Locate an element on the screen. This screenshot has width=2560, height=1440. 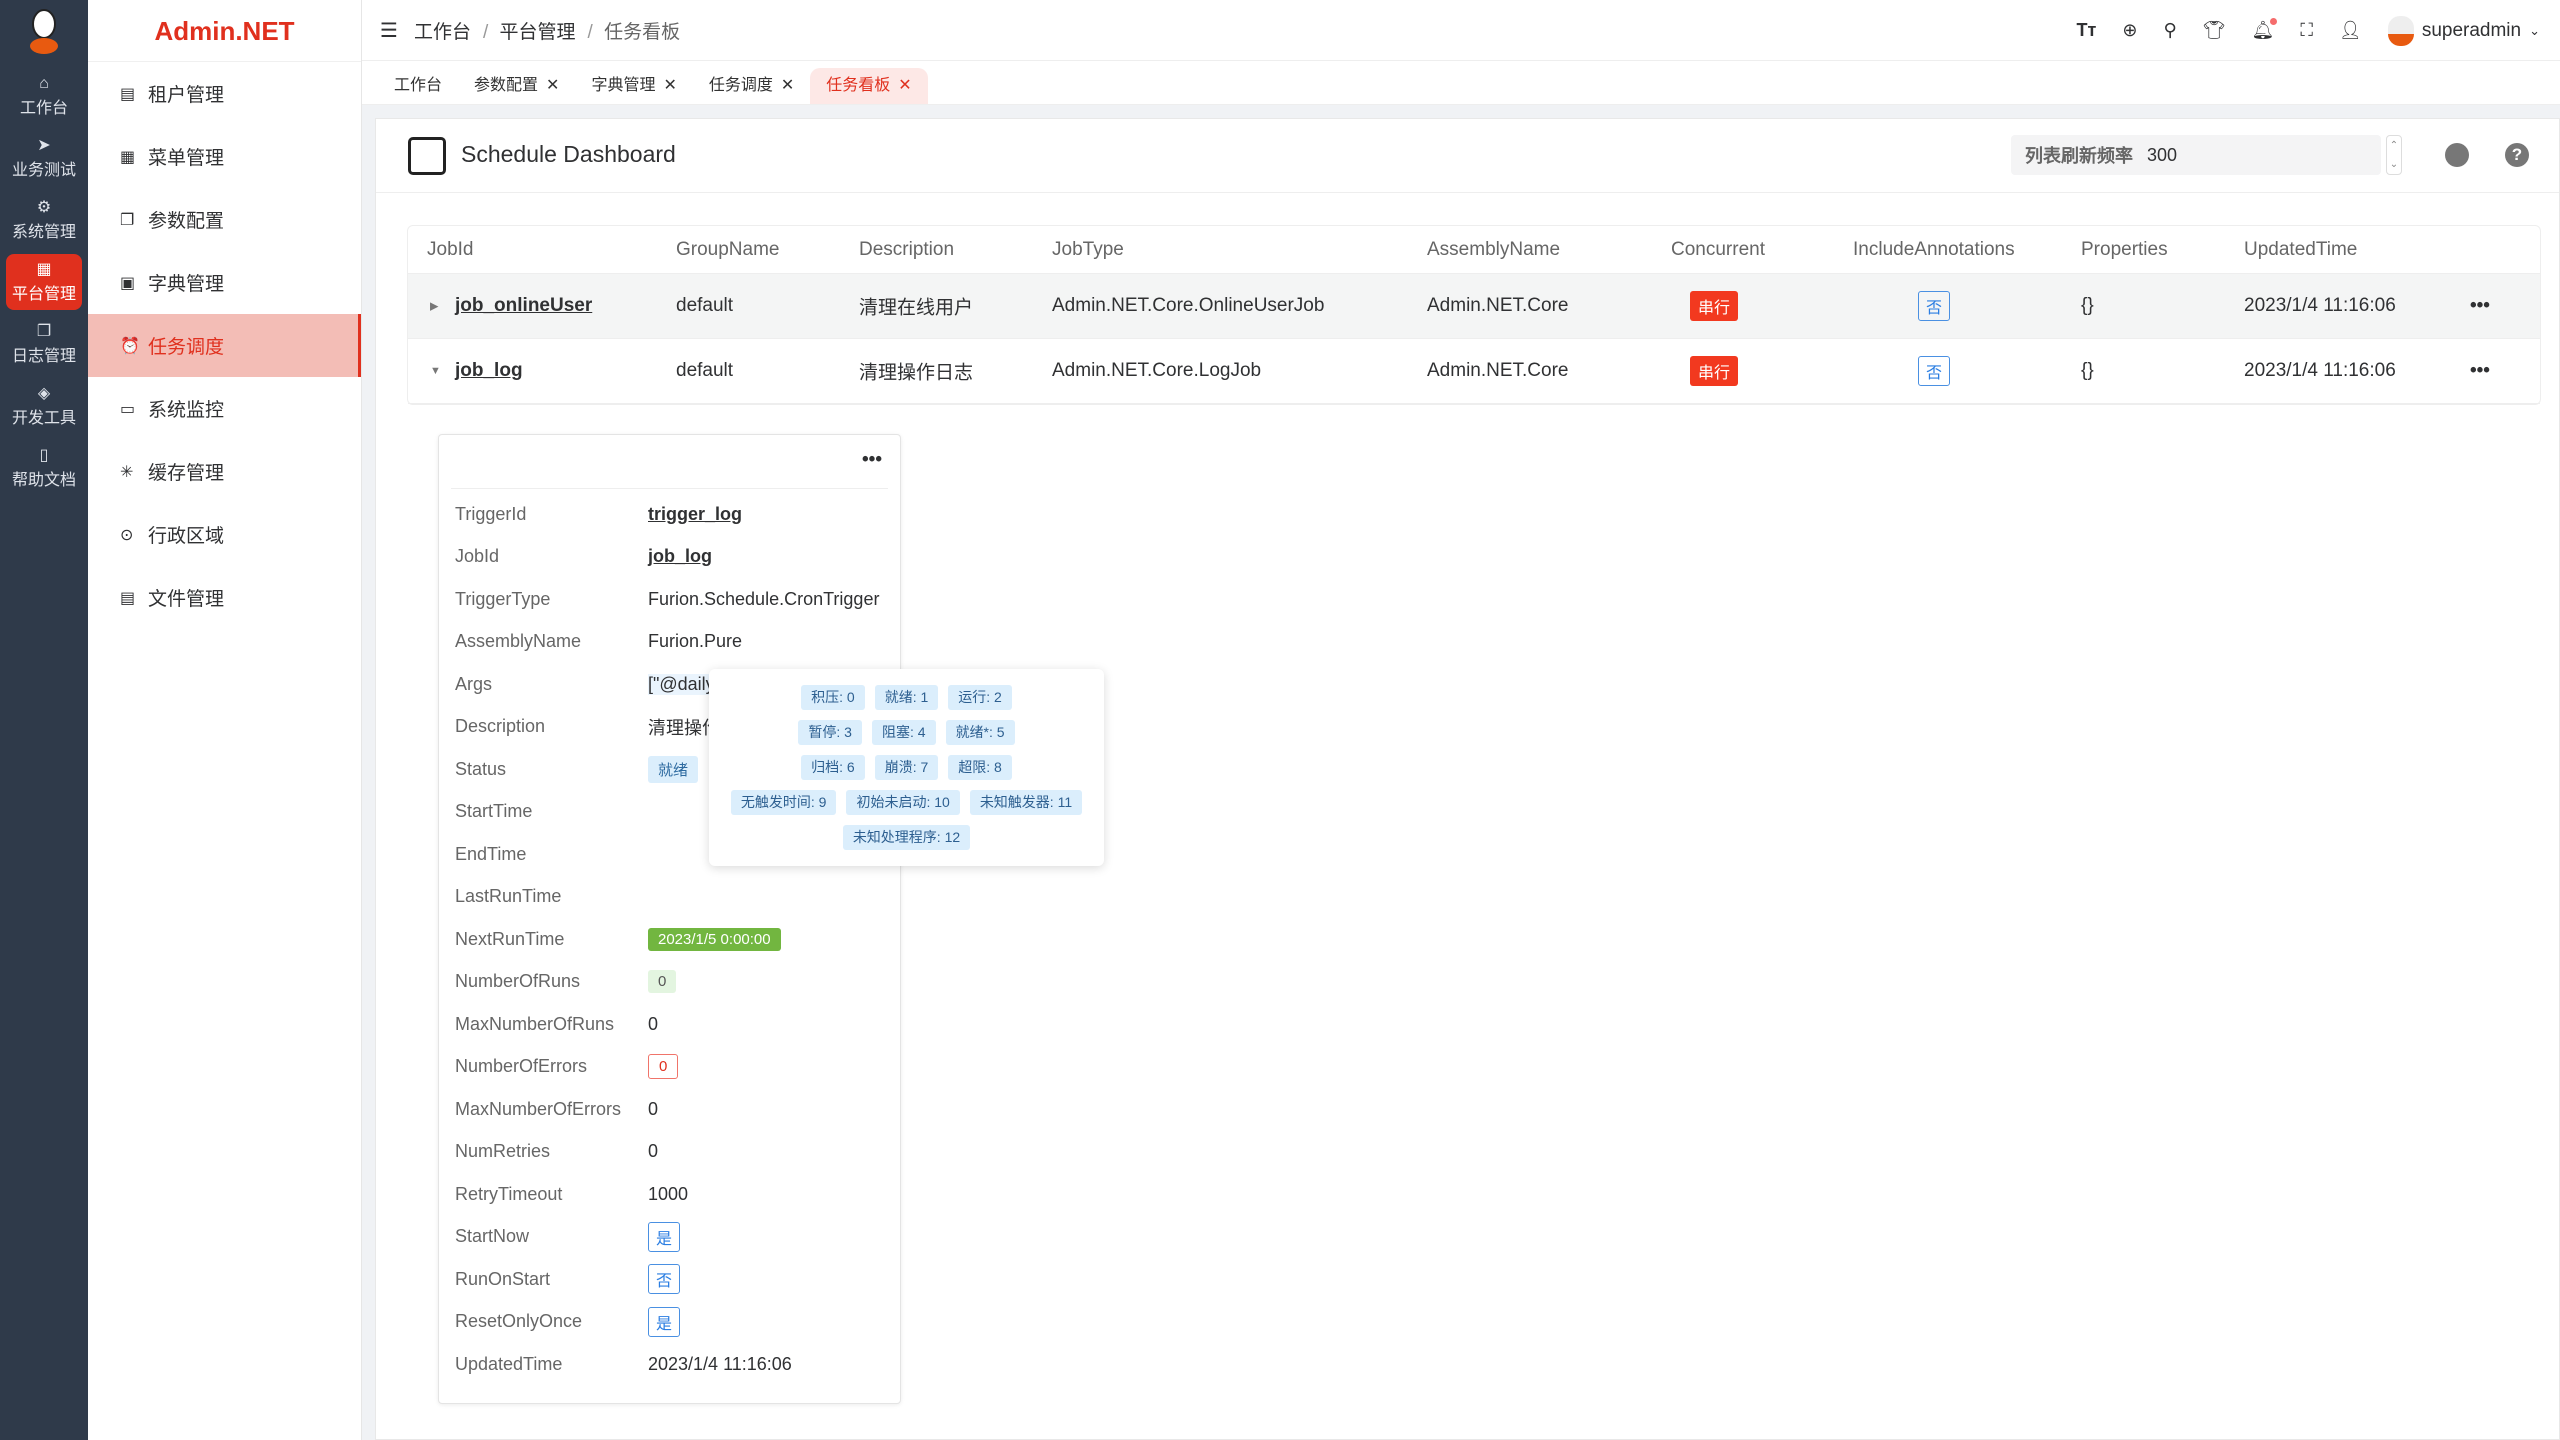
status-tag: 就绪: 1 is located at coordinates (906, 697).